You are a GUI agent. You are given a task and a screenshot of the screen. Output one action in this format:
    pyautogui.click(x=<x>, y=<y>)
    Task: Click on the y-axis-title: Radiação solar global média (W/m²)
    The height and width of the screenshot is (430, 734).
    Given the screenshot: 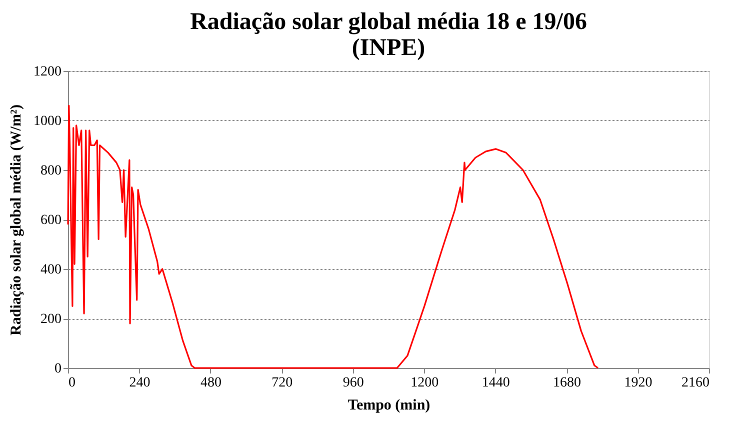 What is the action you would take?
    pyautogui.click(x=16, y=220)
    